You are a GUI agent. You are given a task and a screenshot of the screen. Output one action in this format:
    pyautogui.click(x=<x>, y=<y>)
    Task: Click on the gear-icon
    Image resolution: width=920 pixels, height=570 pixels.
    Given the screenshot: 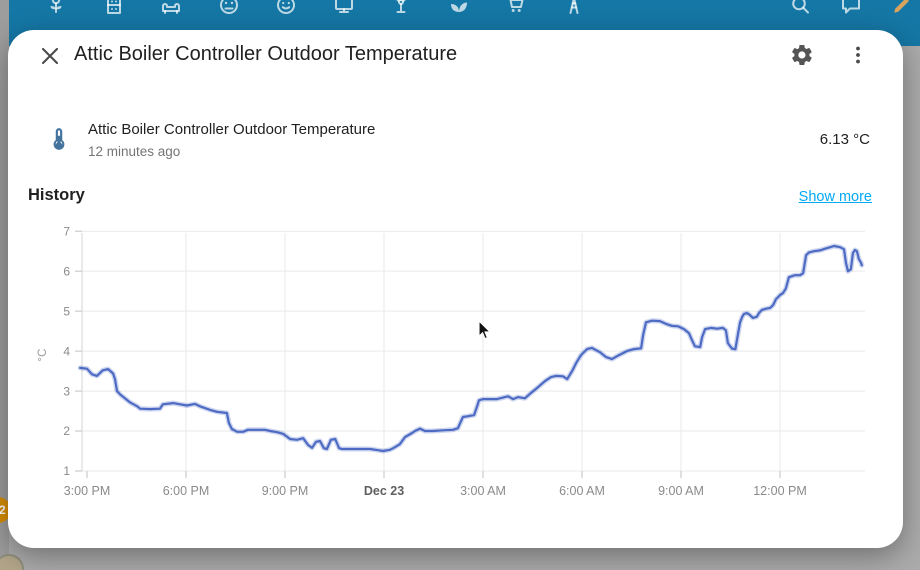 What is the action you would take?
    pyautogui.click(x=802, y=55)
    